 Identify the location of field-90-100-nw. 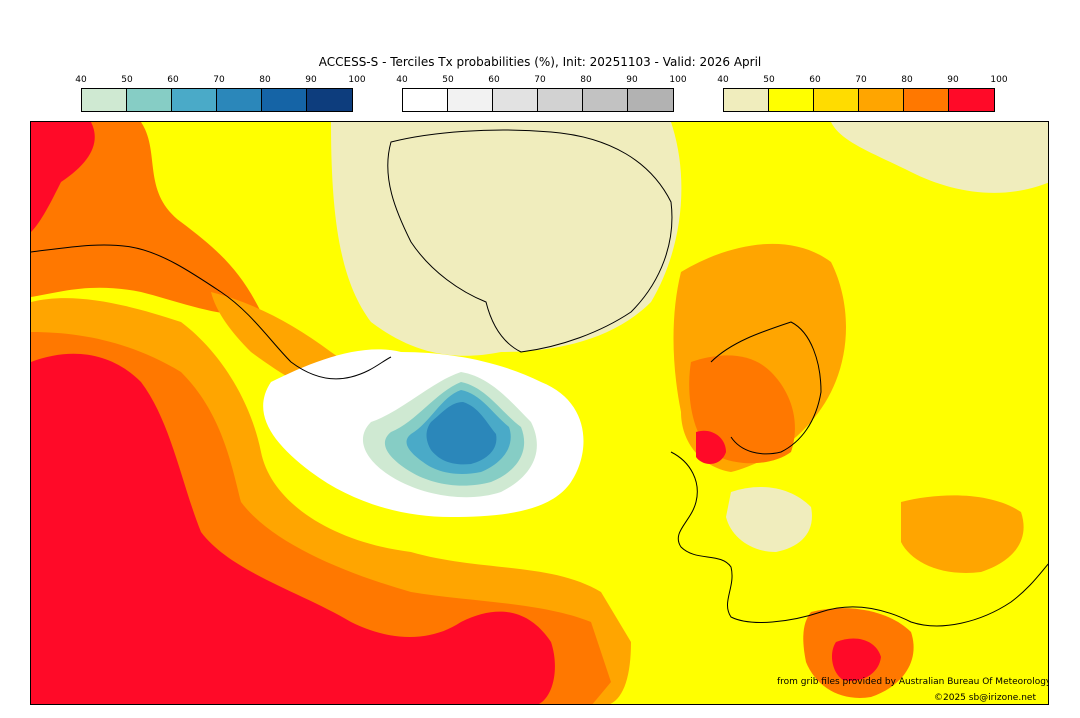
(63, 177).